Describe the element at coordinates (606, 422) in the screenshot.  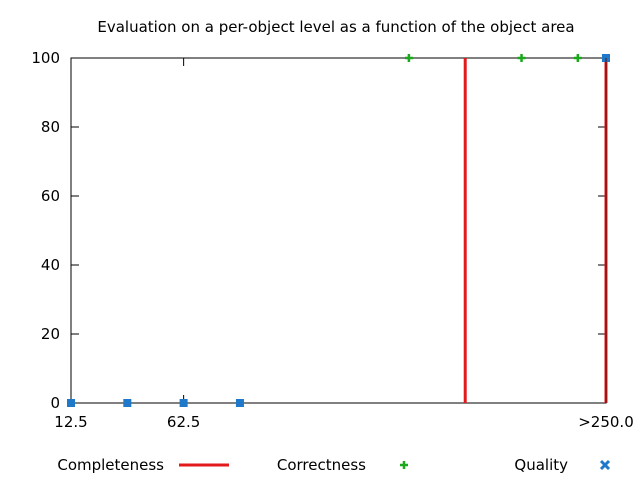
I see `x-tick-label: >250.0` at that location.